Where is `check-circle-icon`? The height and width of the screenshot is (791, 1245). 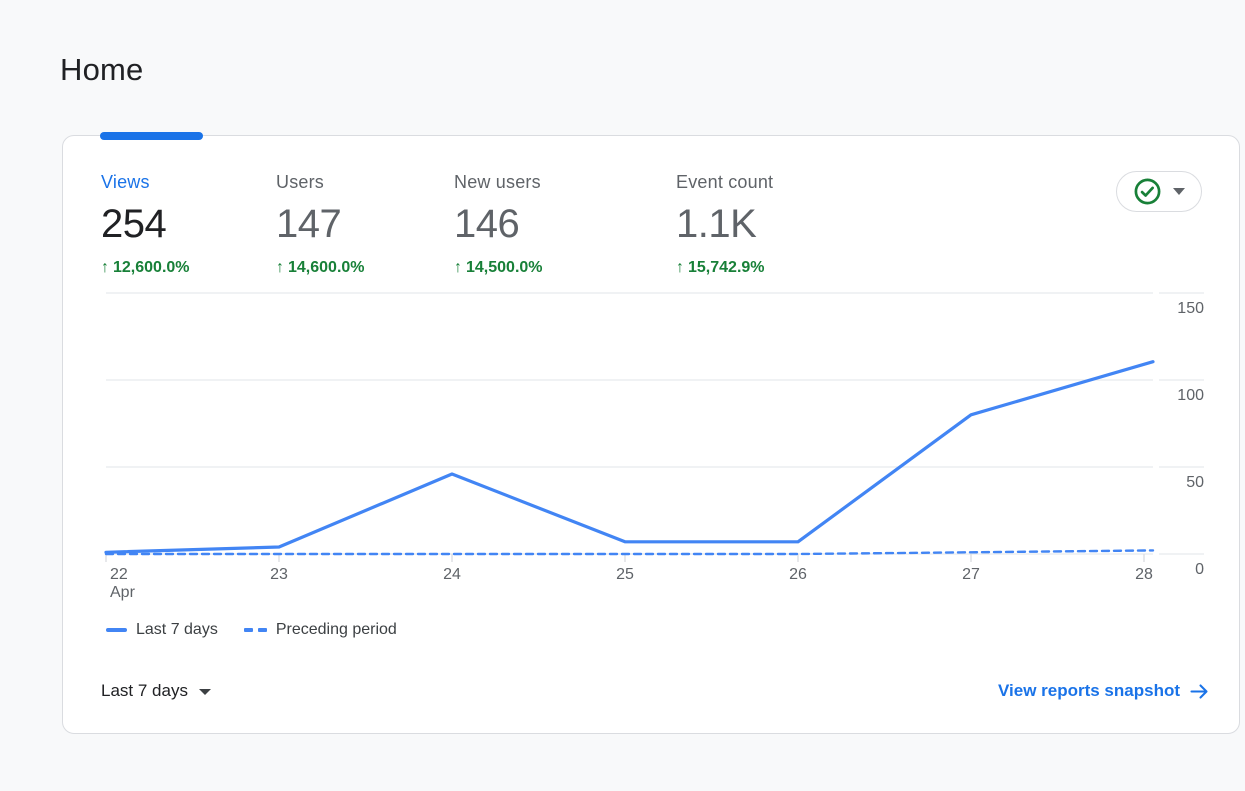 check-circle-icon is located at coordinates (1147, 191).